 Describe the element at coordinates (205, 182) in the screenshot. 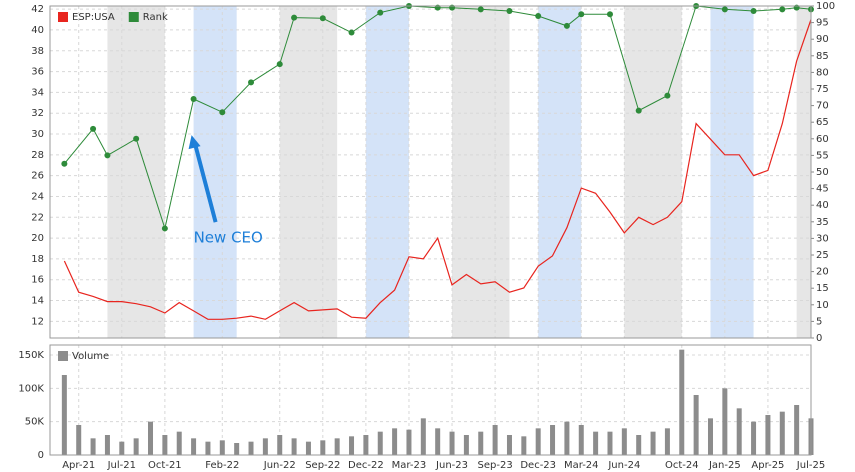

I see `annotation-arrow` at that location.